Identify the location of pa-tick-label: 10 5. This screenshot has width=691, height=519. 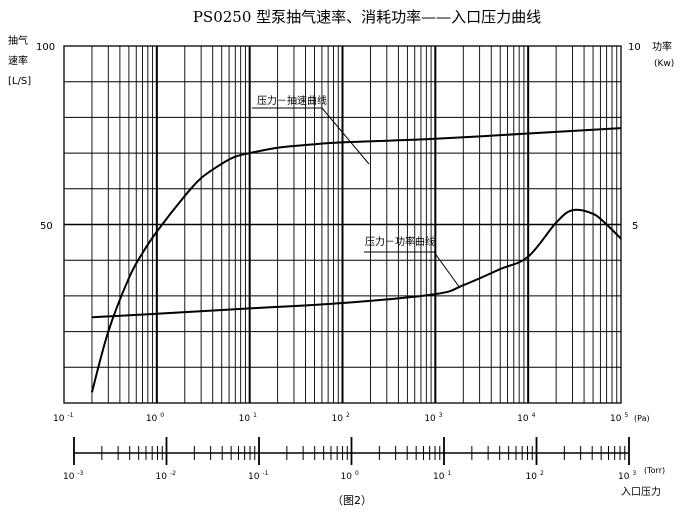
(619, 418).